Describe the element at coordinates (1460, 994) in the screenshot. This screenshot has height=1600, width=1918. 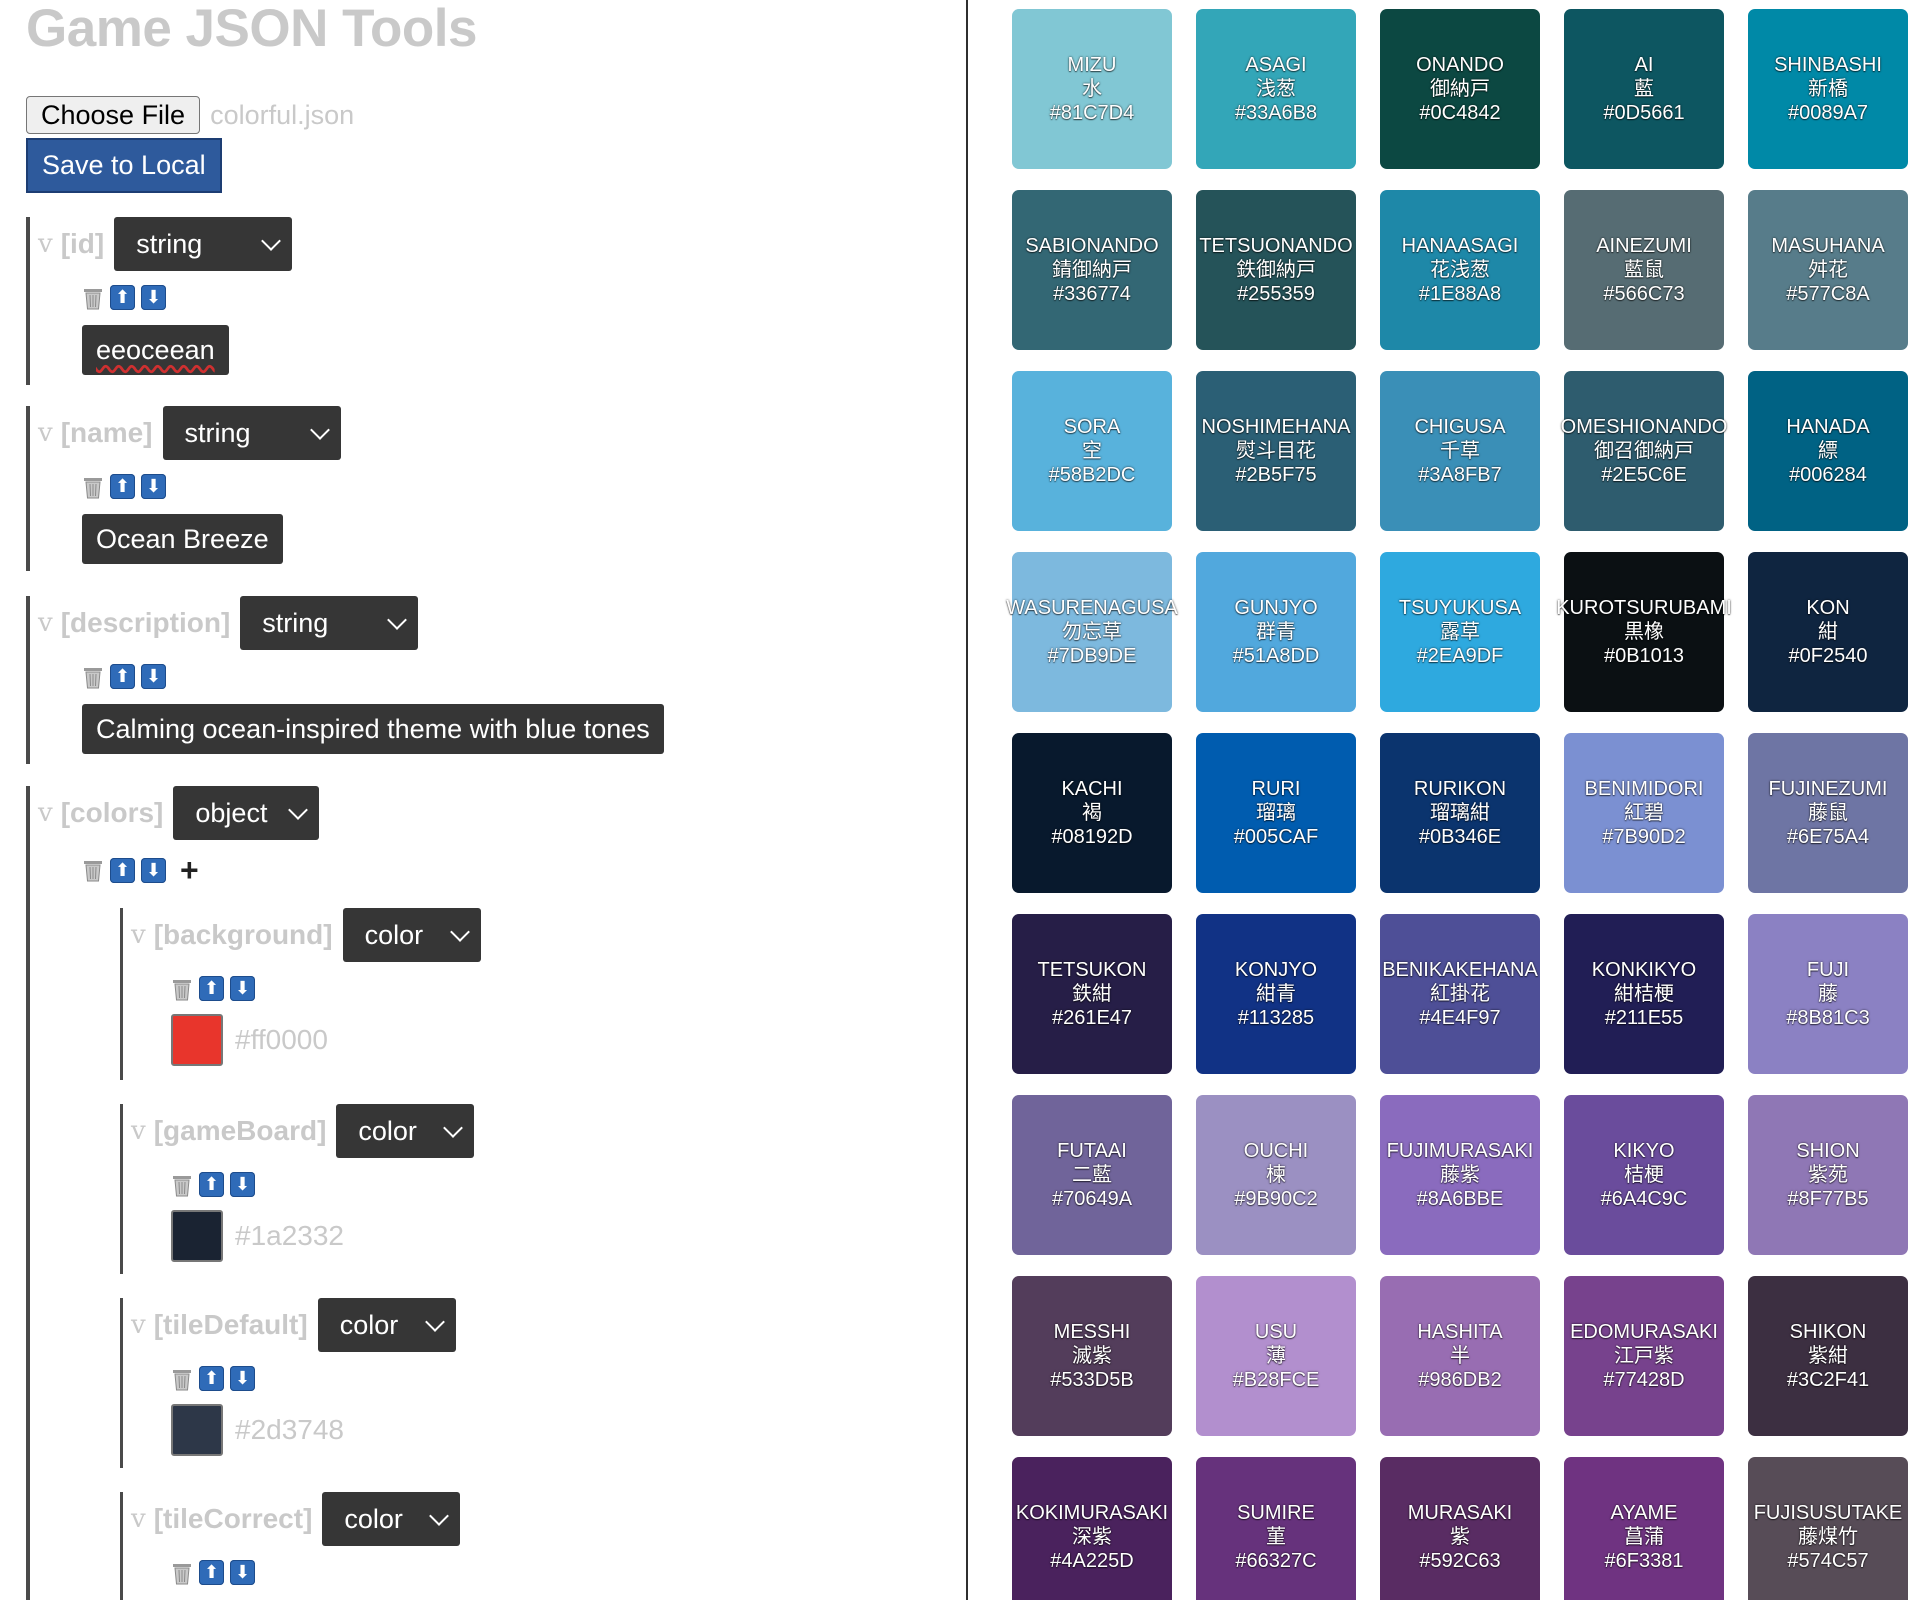
I see `color-tile: BENIKAKEHANA 紅掛花 #4E4F97` at that location.